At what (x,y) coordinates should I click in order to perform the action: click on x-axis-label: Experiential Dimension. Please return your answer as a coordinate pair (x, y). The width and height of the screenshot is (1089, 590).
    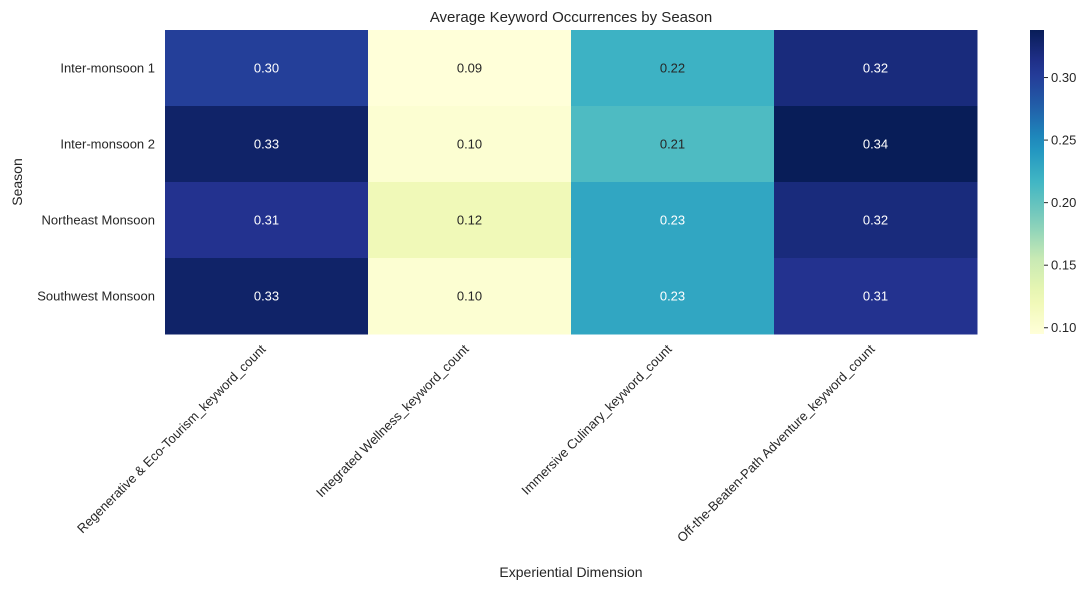
    Looking at the image, I should click on (570, 572).